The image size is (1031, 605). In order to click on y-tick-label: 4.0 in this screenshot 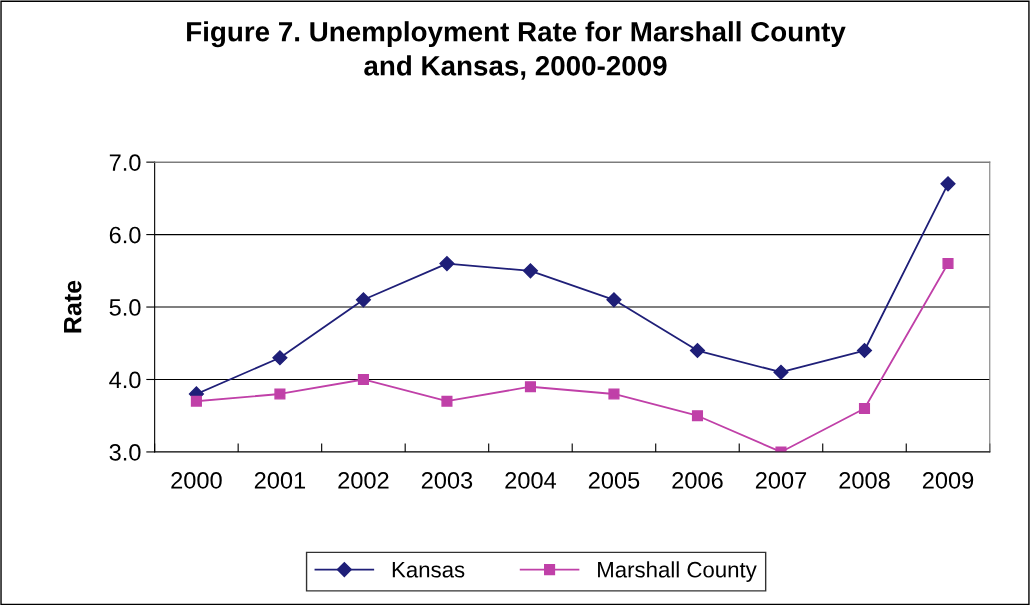, I will do `click(125, 380)`.